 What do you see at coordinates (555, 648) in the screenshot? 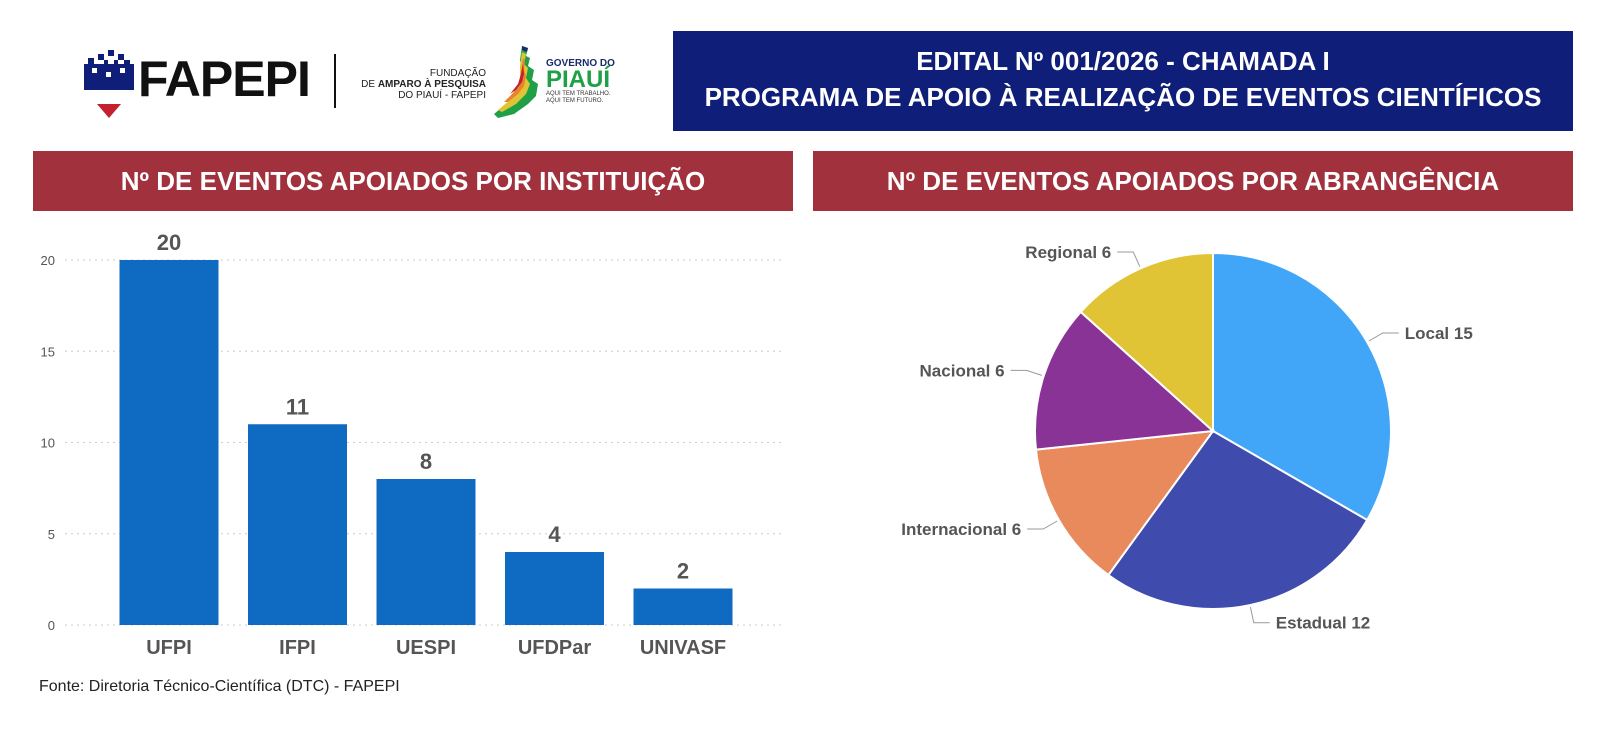
I see `x-tick-label: UFDPar` at bounding box center [555, 648].